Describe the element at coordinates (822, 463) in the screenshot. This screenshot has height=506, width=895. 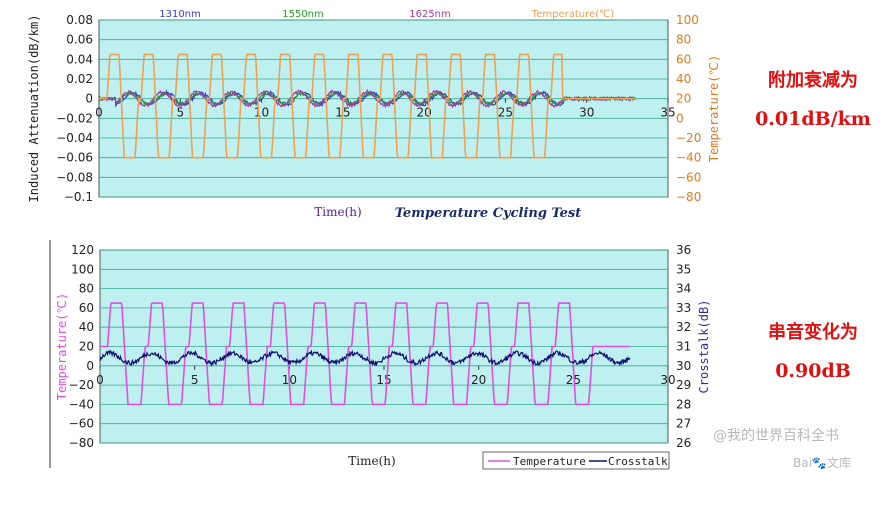
I see `watermark-logo: Bai🐾文库` at that location.